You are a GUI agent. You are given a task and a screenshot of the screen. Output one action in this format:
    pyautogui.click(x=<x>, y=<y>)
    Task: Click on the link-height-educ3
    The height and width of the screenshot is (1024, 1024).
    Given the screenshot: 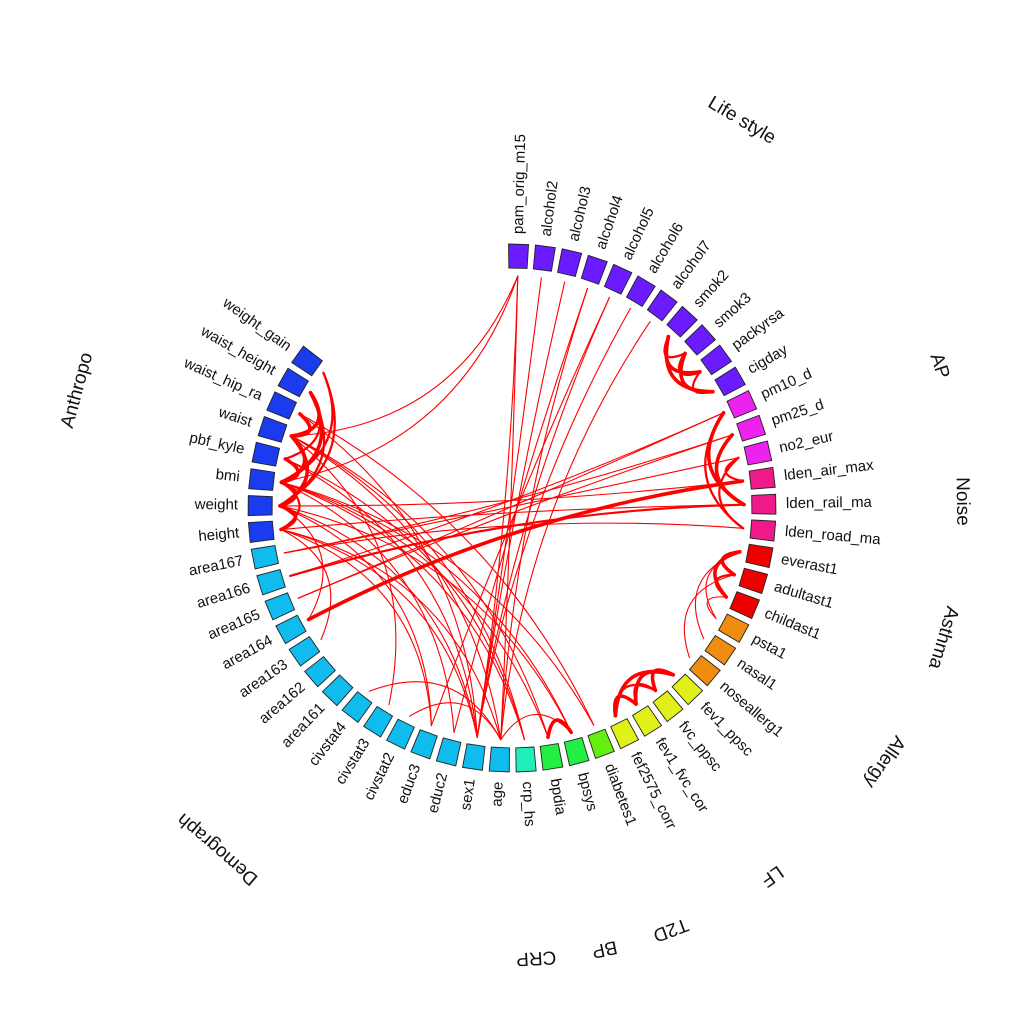 What is the action you would take?
    pyautogui.click(x=356, y=627)
    